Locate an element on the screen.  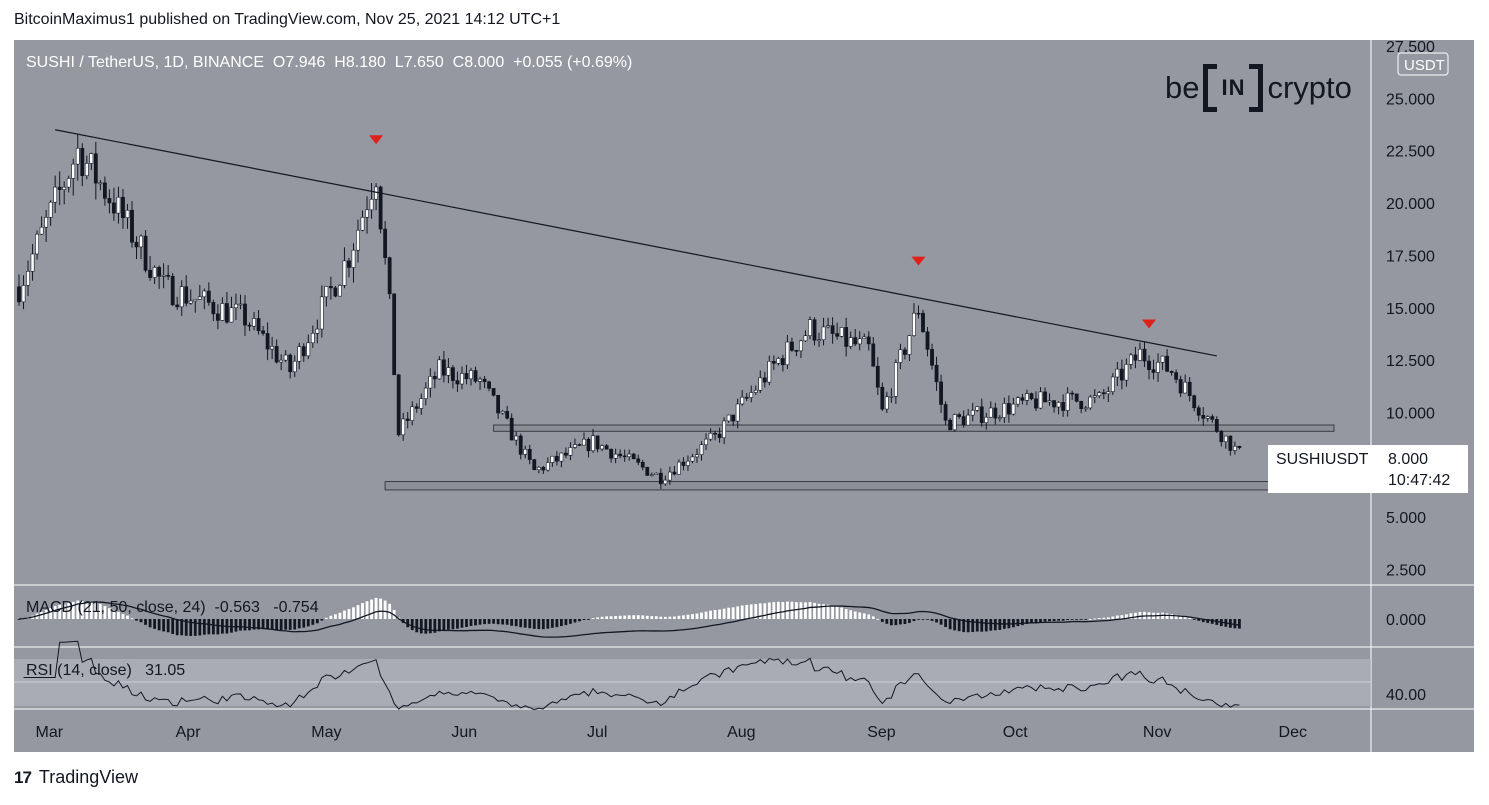
price-axis-tick: 15.000 is located at coordinates (1410, 309).